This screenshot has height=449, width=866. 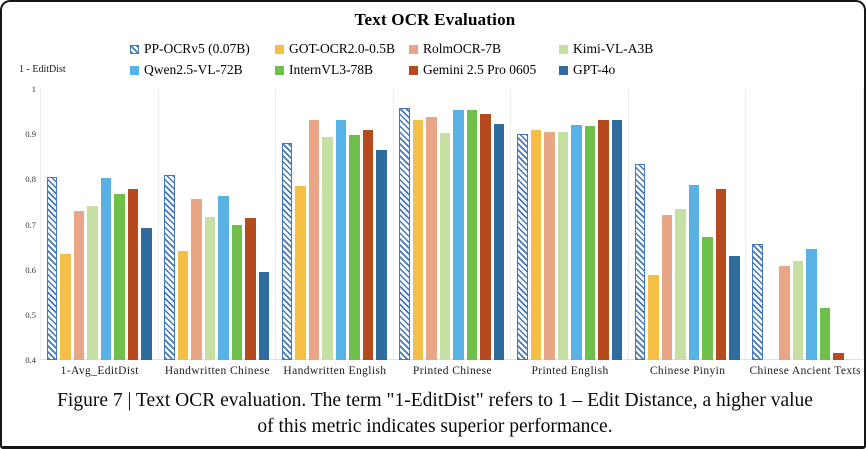 I want to click on x-category-label: Chinese Pinyin, so click(x=687, y=371).